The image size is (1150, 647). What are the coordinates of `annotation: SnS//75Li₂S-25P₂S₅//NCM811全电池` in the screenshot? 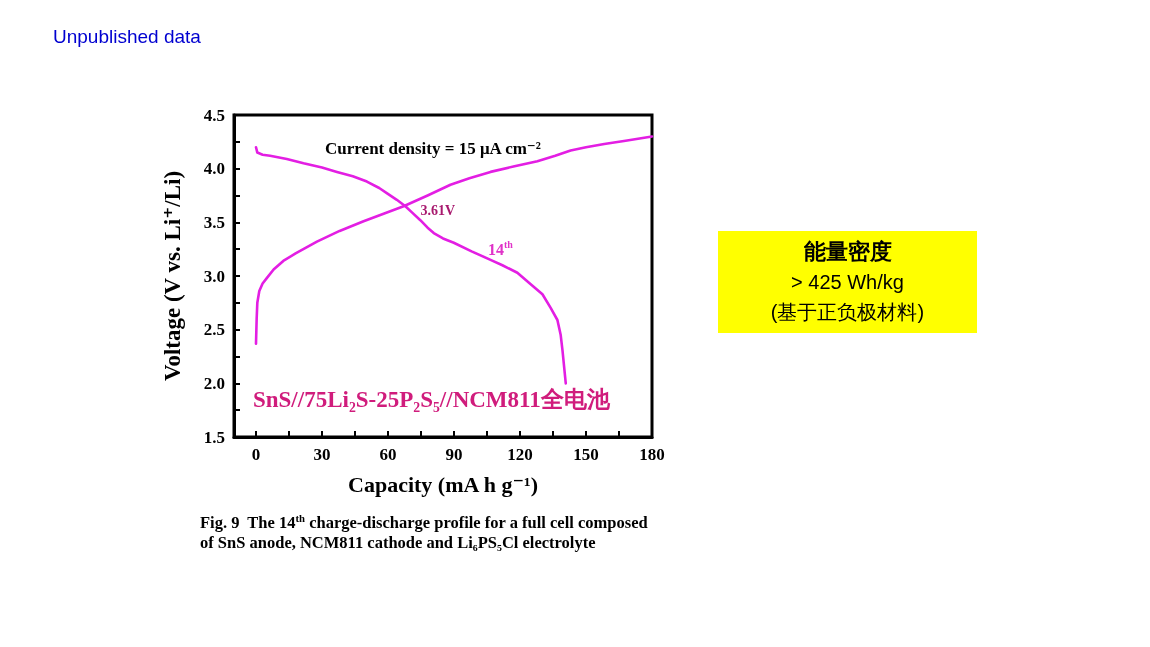 It's located at (432, 399).